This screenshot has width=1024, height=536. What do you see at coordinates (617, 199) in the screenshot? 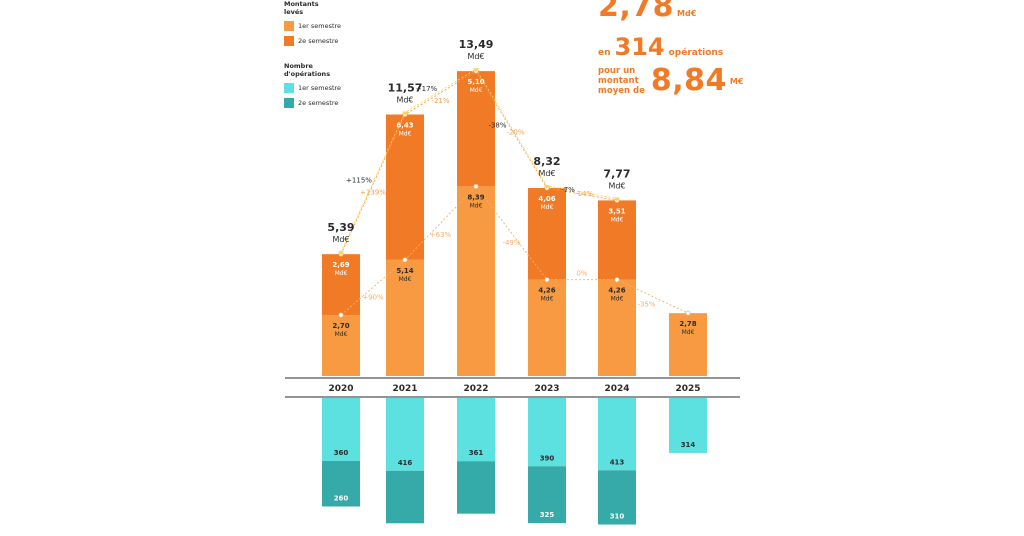
I see `marker-total-2024` at bounding box center [617, 199].